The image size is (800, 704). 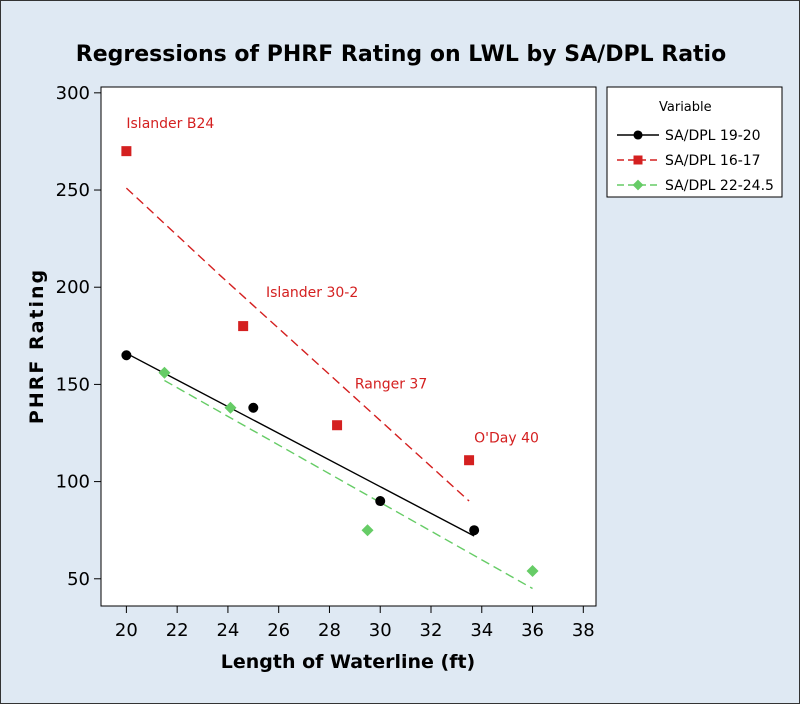 I want to click on y-tick-label: 150, so click(x=73, y=384).